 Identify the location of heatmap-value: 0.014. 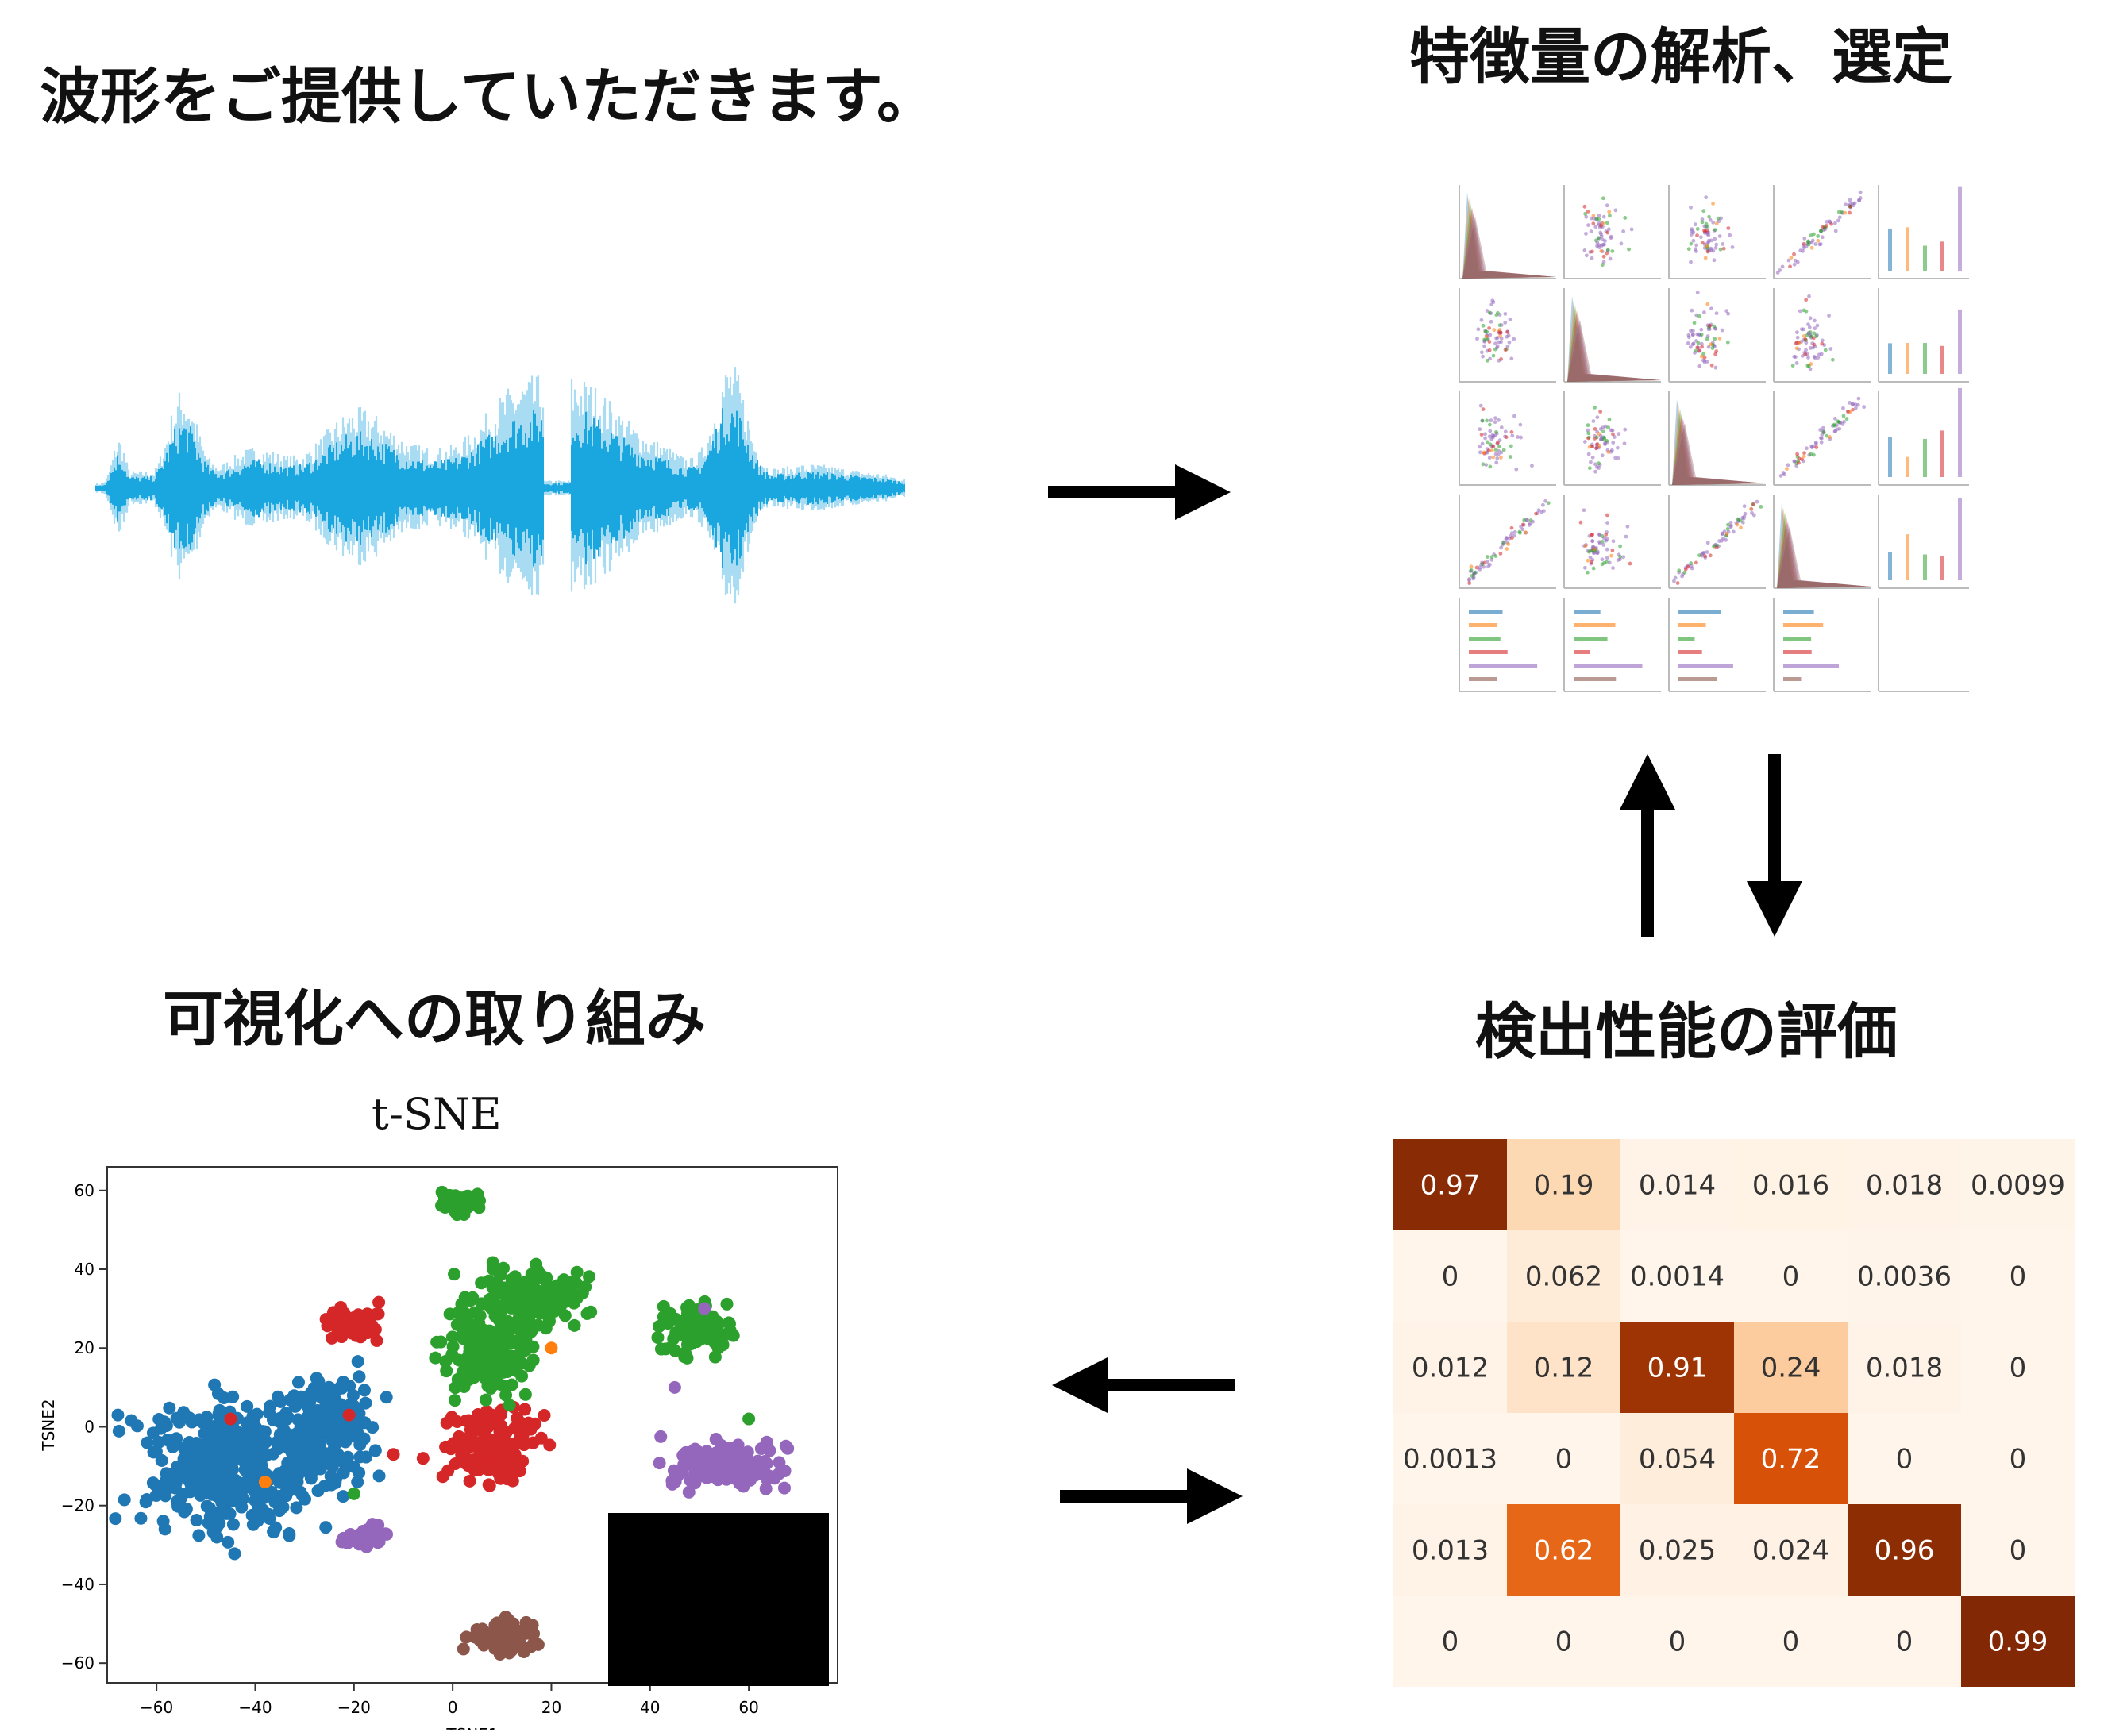
(1677, 1186).